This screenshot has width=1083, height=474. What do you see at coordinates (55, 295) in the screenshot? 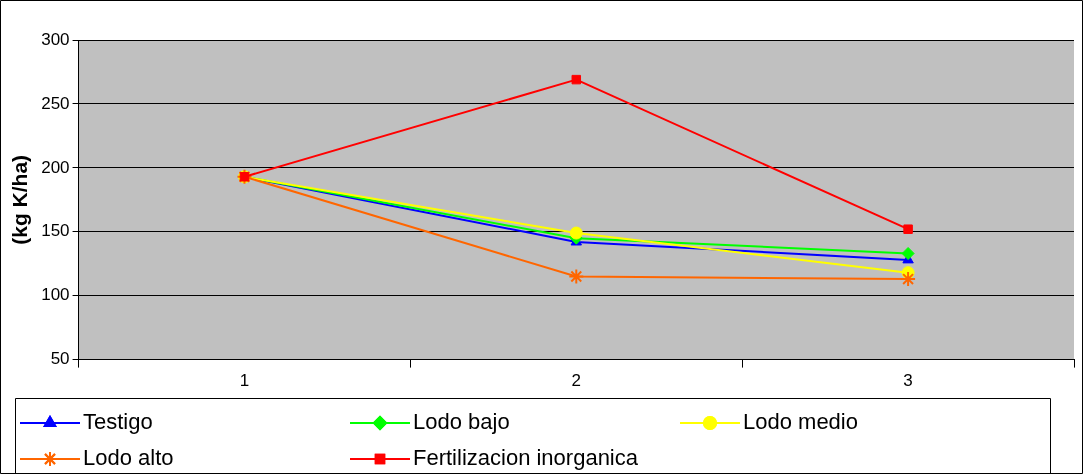
I see `y-tick-label: 100` at bounding box center [55, 295].